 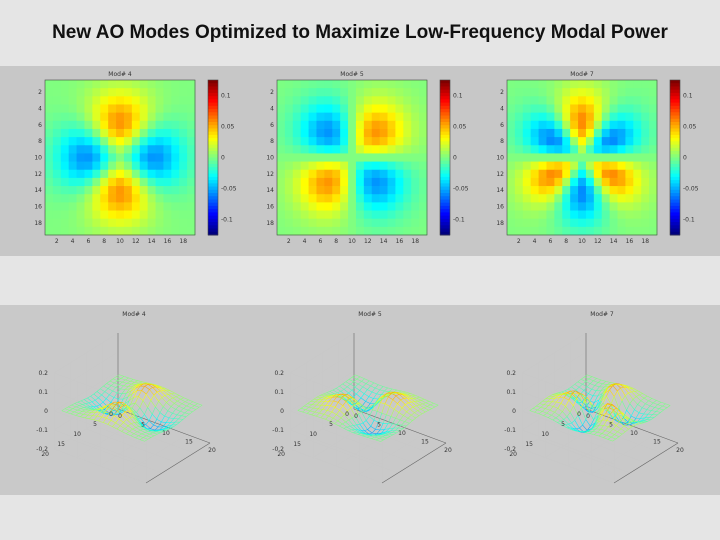 What do you see at coordinates (166, 433) in the screenshot?
I see `x-tick-label: 10` at bounding box center [166, 433].